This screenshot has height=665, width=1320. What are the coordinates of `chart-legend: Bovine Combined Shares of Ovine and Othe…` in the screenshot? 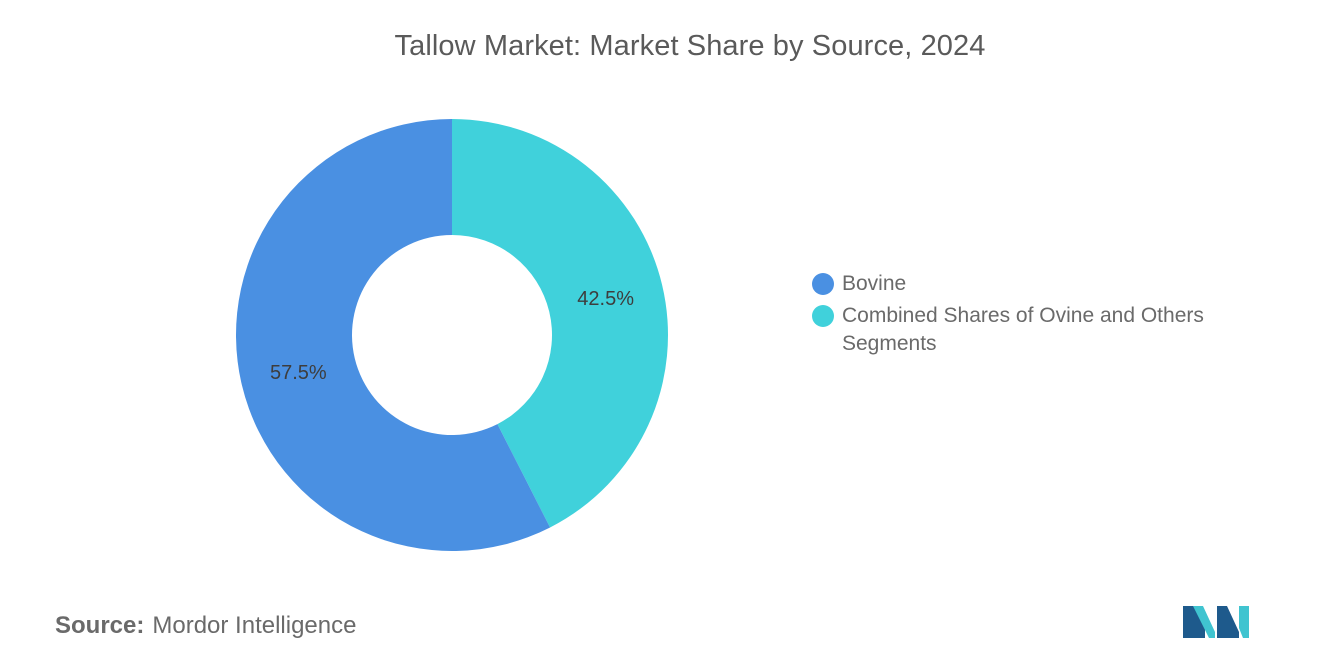 It's located at (1027, 318).